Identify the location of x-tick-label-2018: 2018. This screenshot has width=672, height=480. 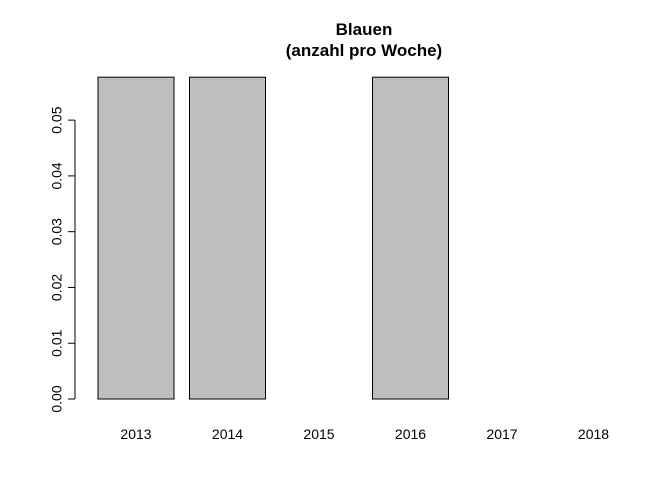
(593, 434).